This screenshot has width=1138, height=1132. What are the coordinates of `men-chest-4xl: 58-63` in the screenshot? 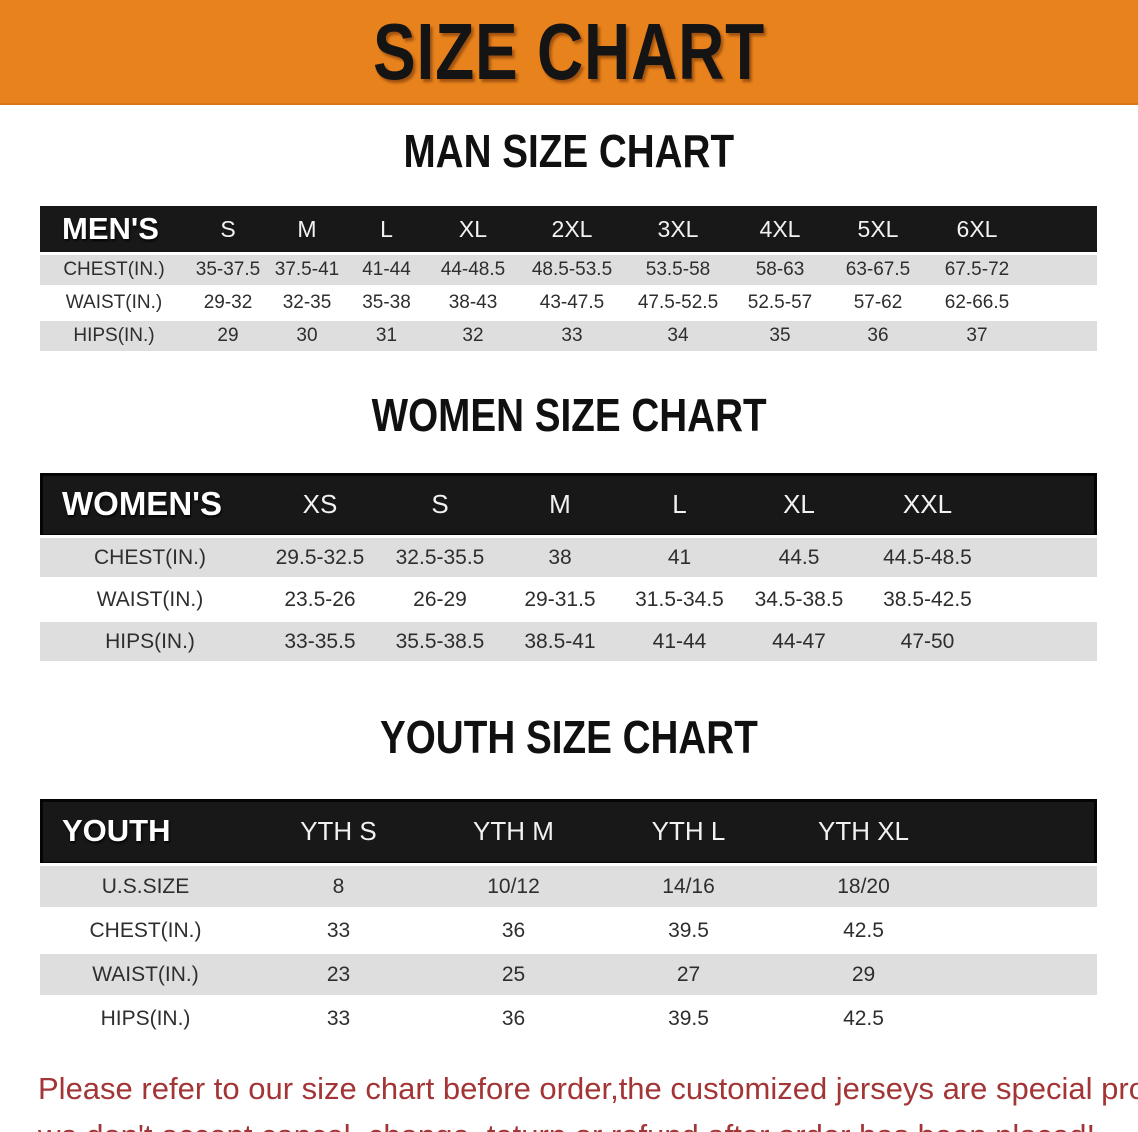 It's located at (780, 269).